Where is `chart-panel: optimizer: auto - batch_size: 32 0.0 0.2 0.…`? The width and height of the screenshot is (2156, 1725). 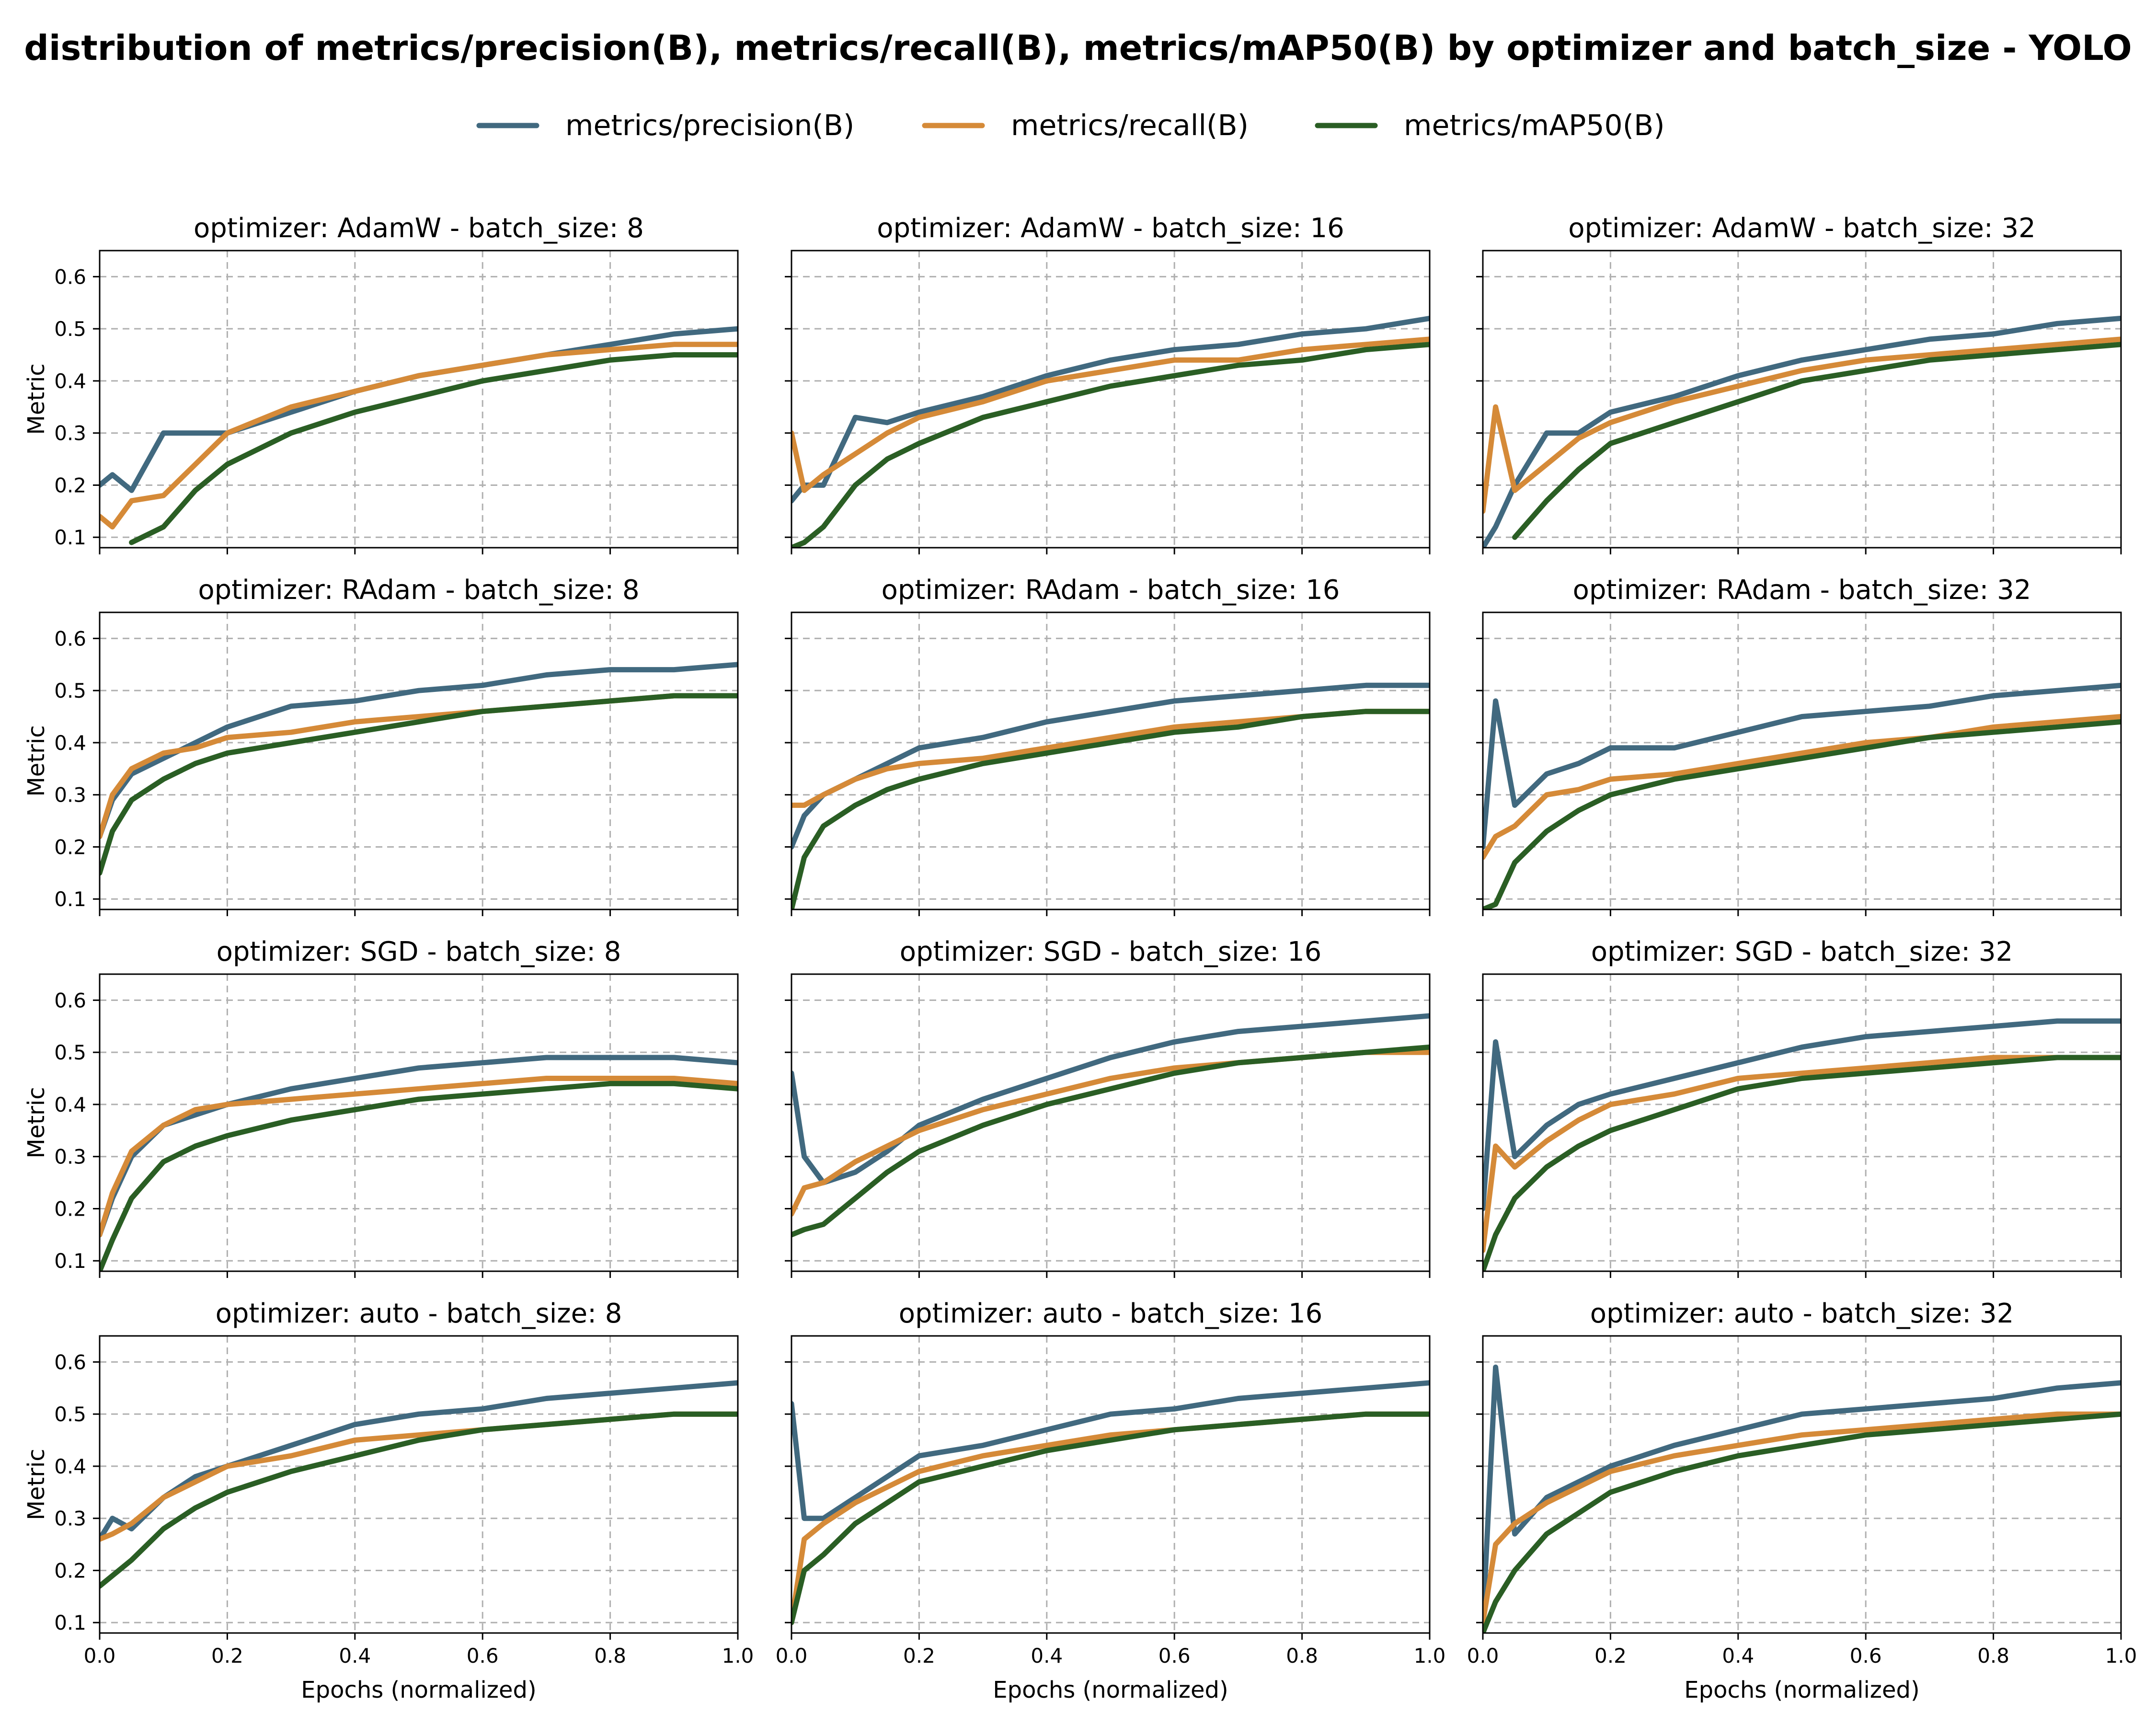 chart-panel: optimizer: auto - batch_size: 32 0.0 0.2 0.… is located at coordinates (1802, 1500).